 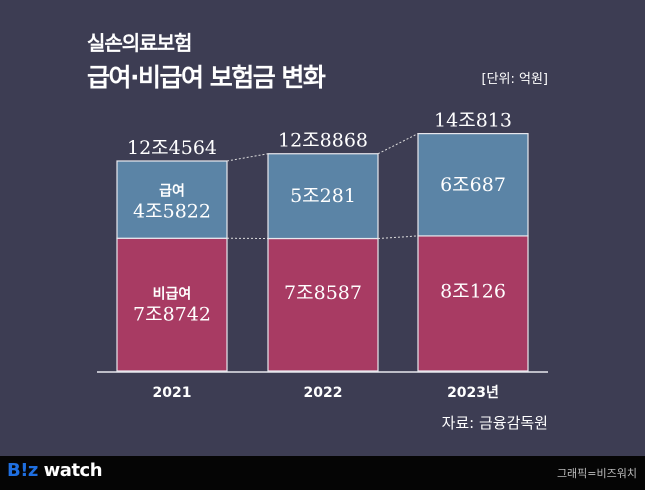 I want to click on total-label: 12조8868, so click(x=323, y=141).